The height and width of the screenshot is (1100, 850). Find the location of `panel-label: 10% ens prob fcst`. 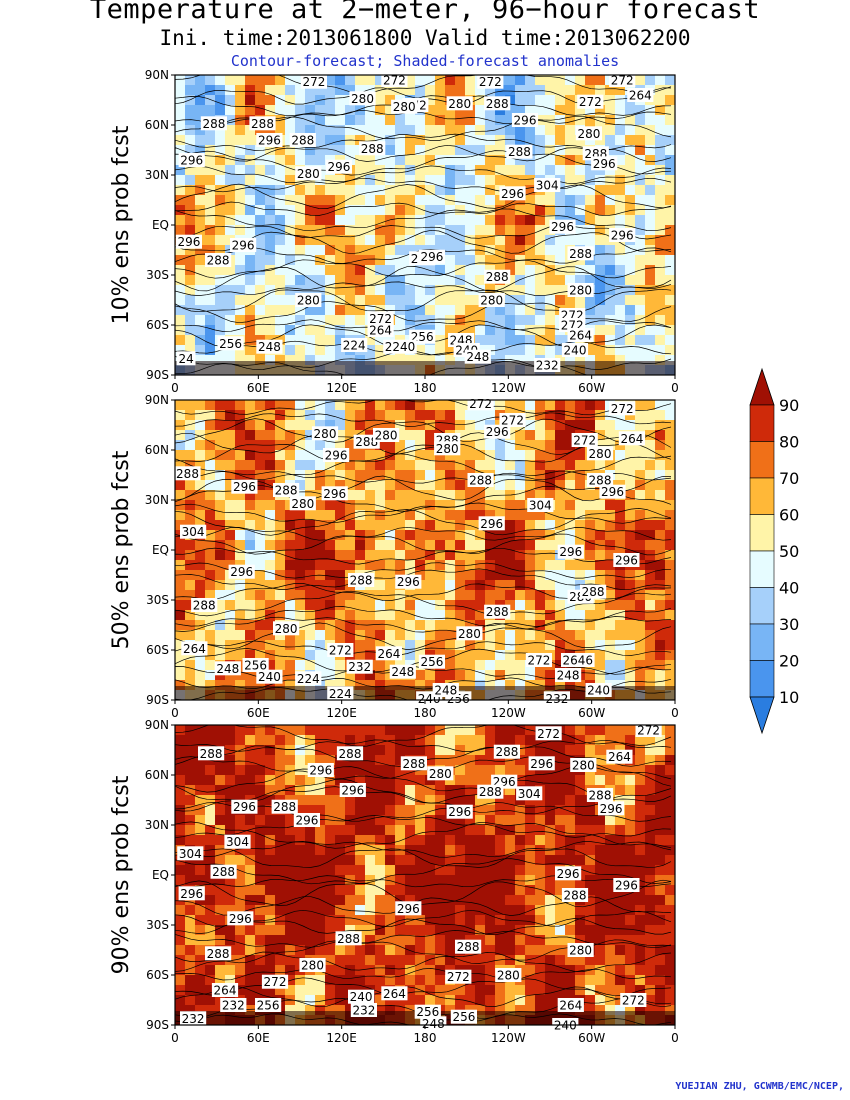

panel-label: 10% ens prob fcst is located at coordinates (121, 224).